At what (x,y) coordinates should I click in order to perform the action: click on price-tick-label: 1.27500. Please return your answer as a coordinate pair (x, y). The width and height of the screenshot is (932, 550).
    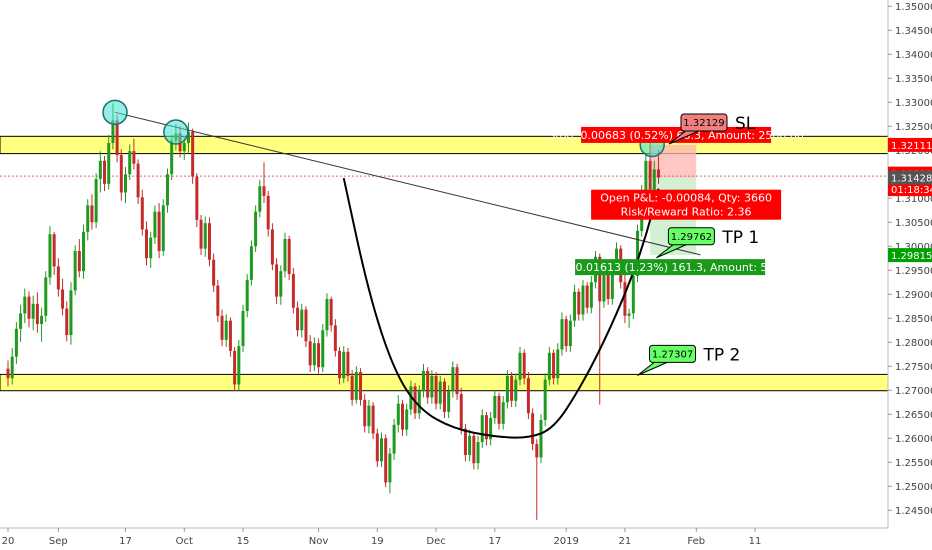
    Looking at the image, I should click on (913, 367).